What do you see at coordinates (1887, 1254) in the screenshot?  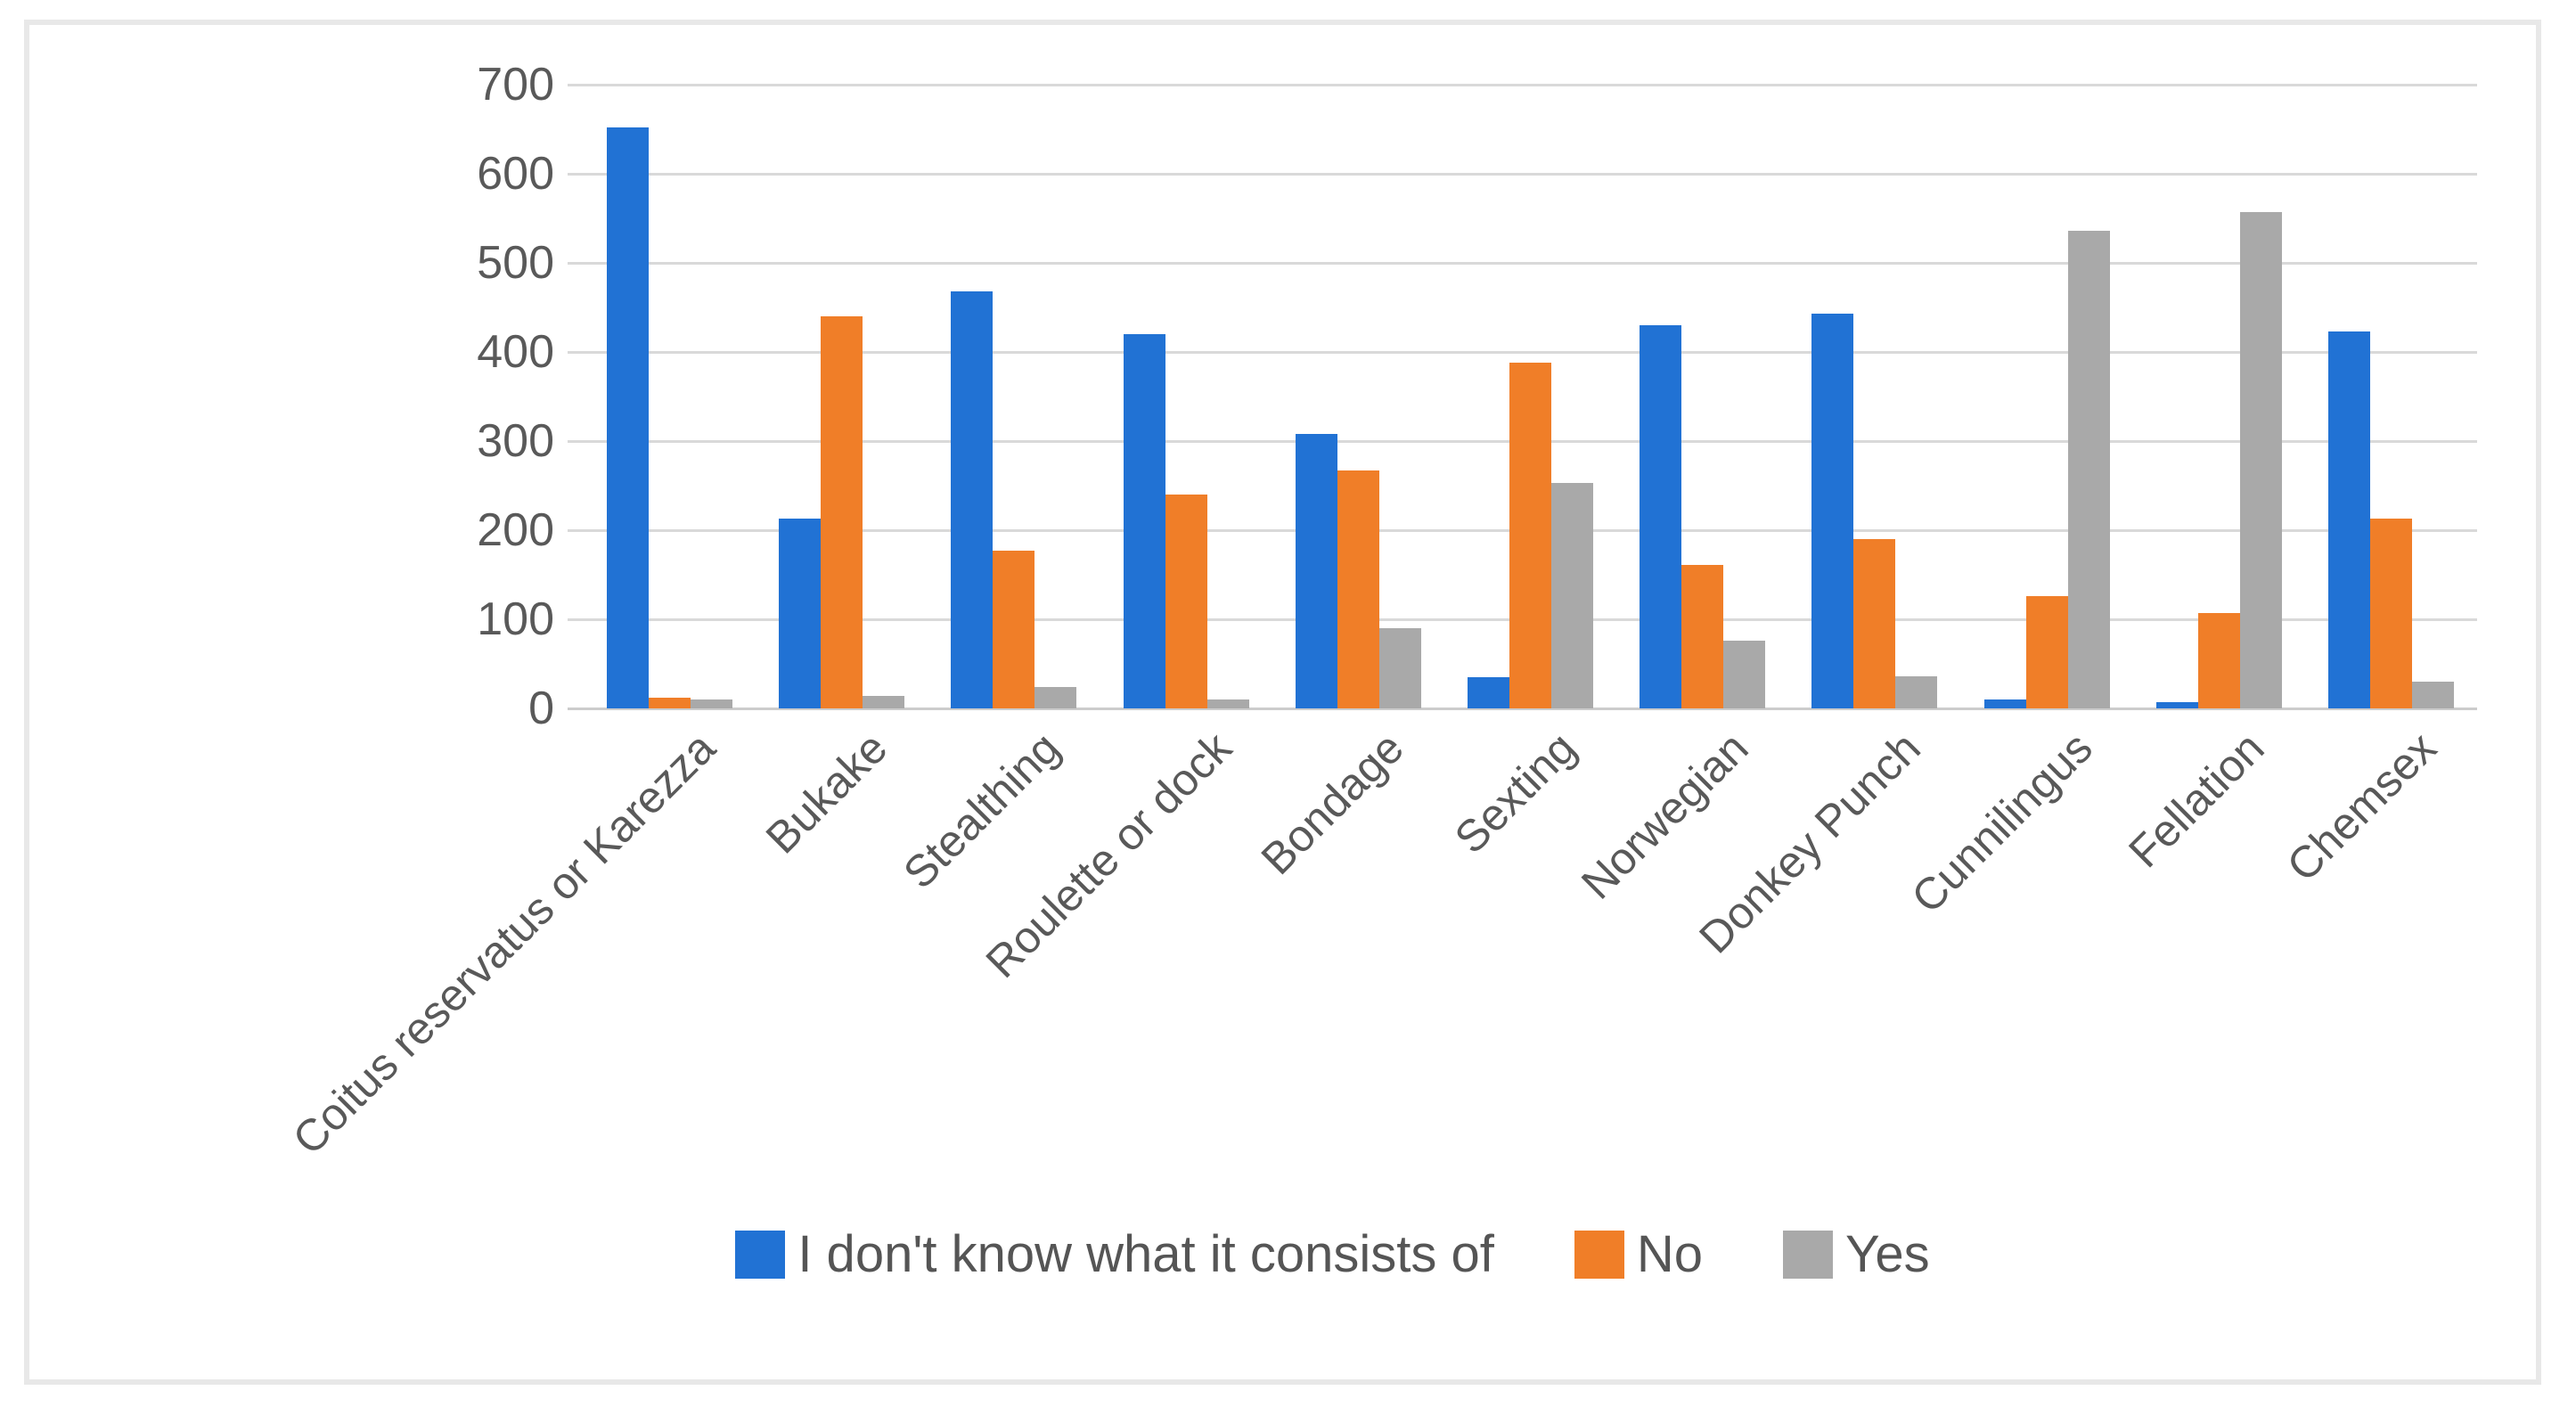 I see `legend-label: Yes` at bounding box center [1887, 1254].